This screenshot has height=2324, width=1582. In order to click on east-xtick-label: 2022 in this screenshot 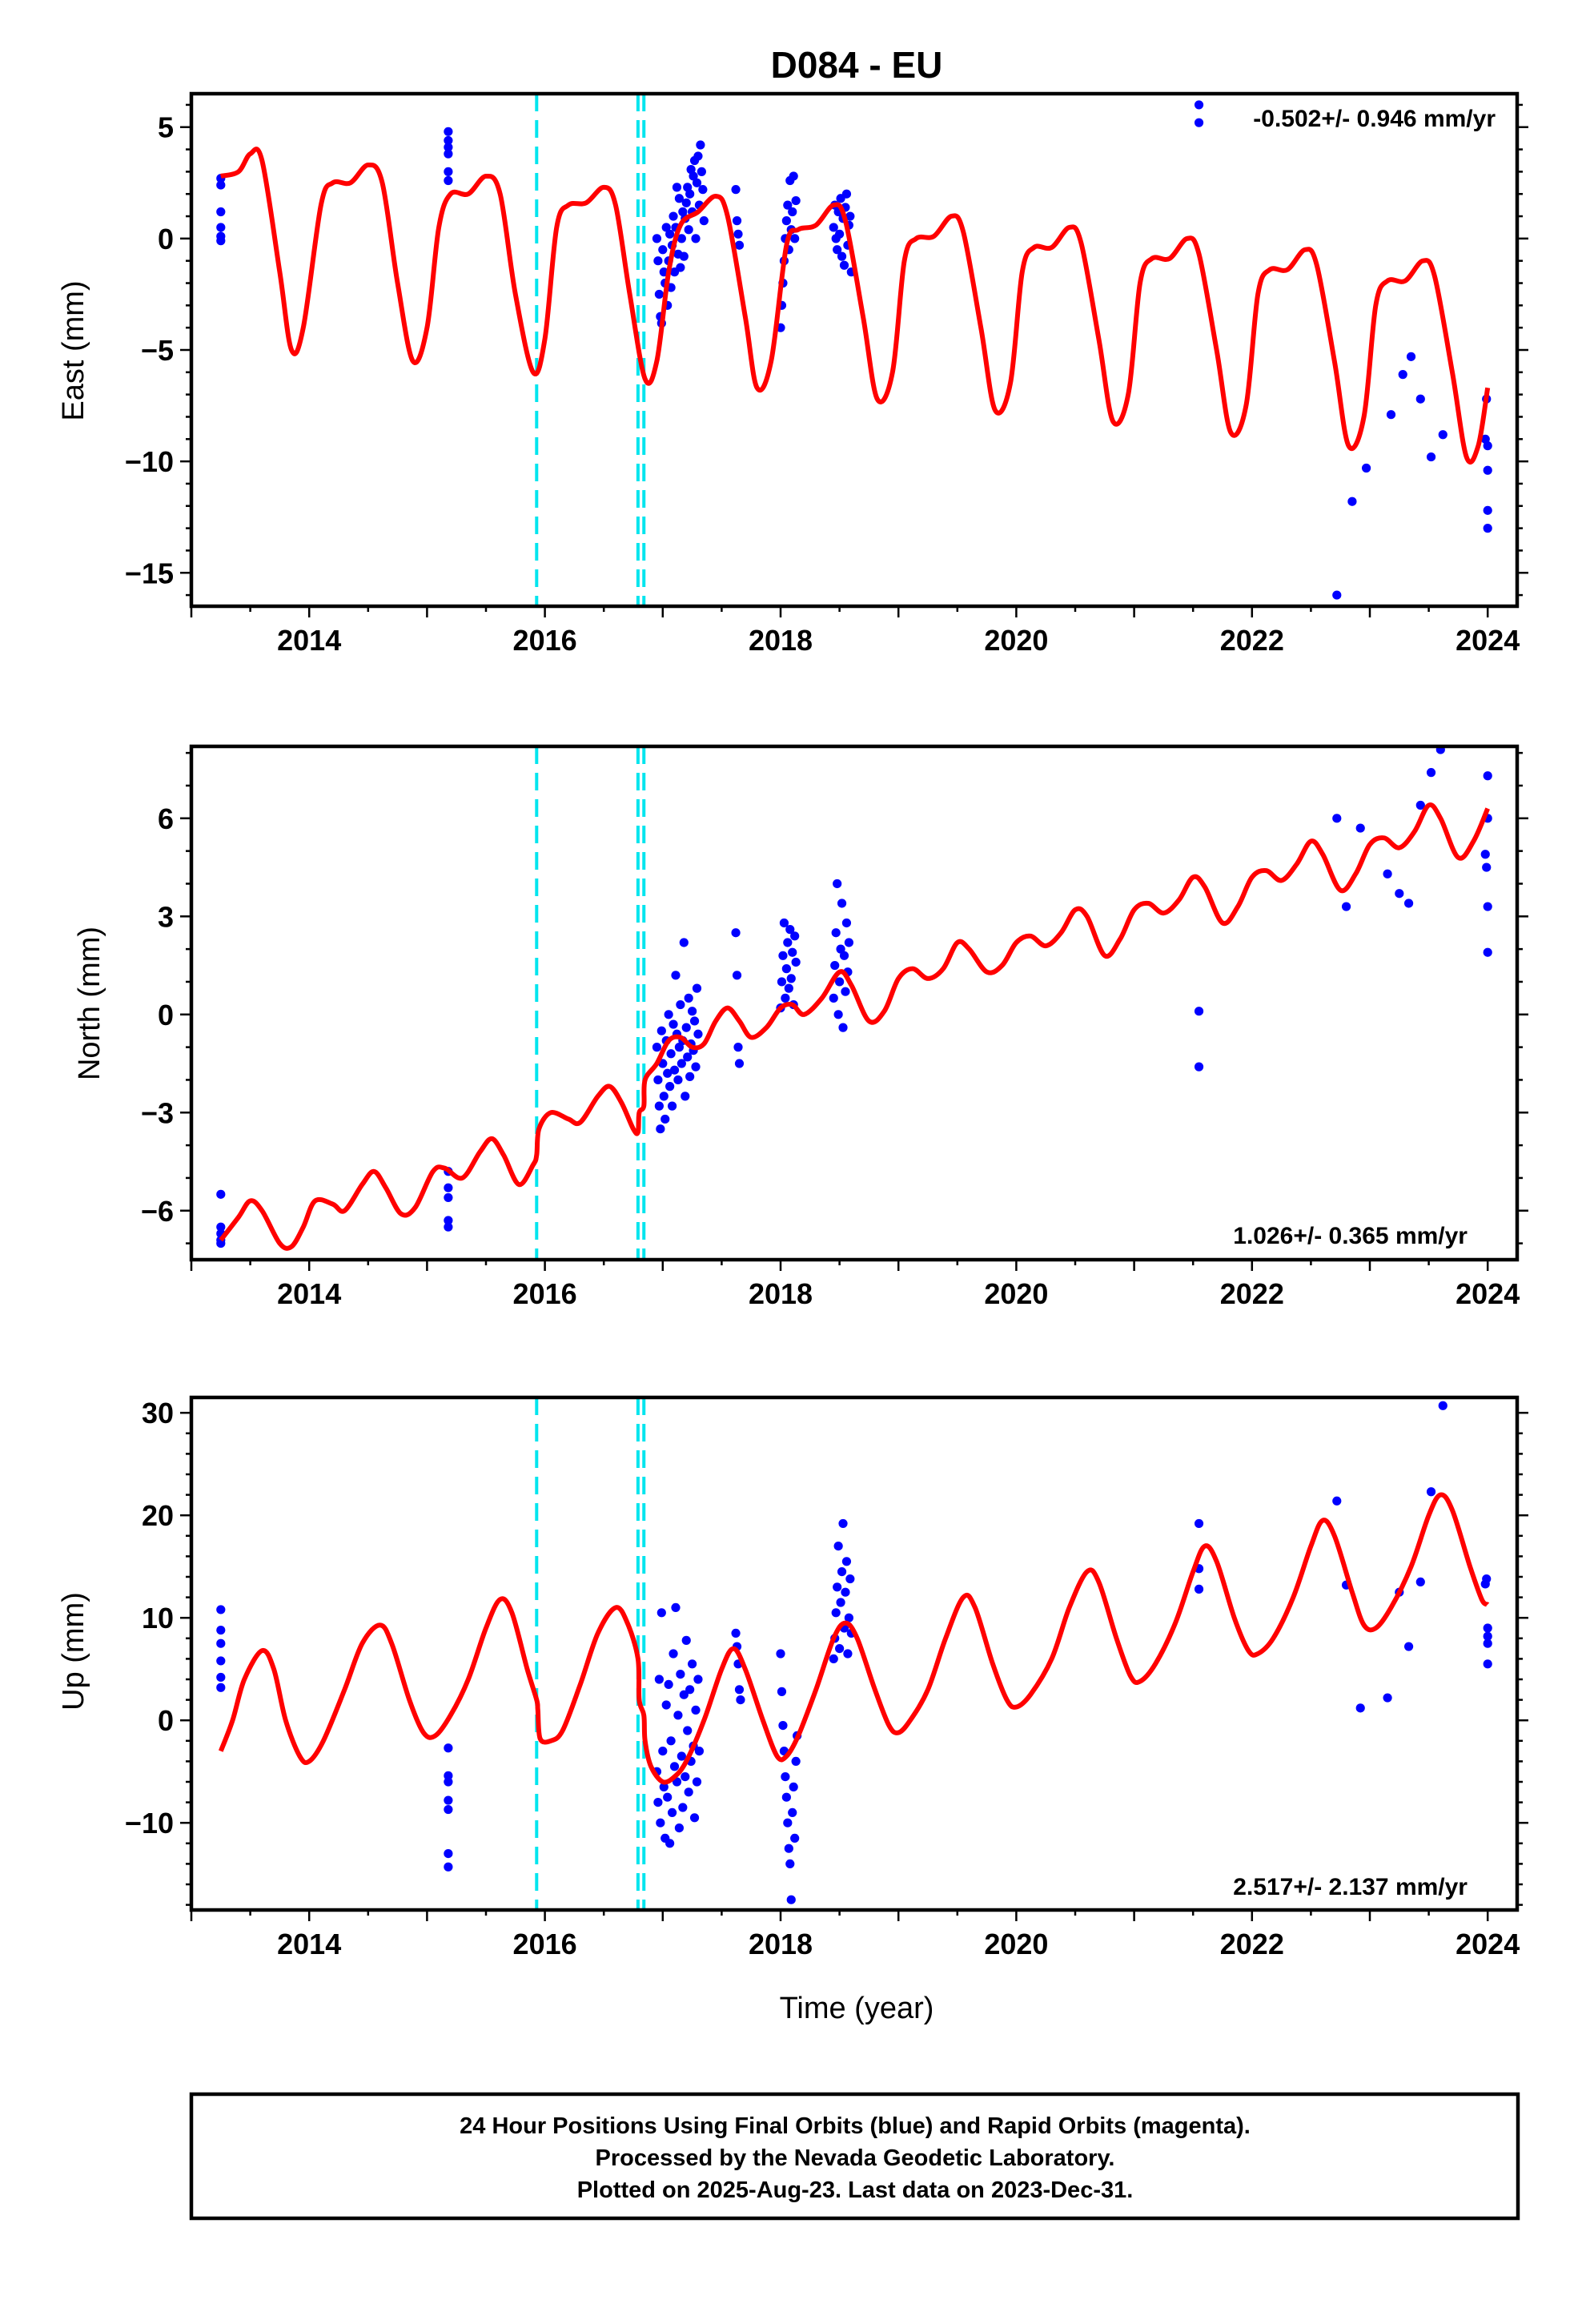, I will do `click(1252, 640)`.